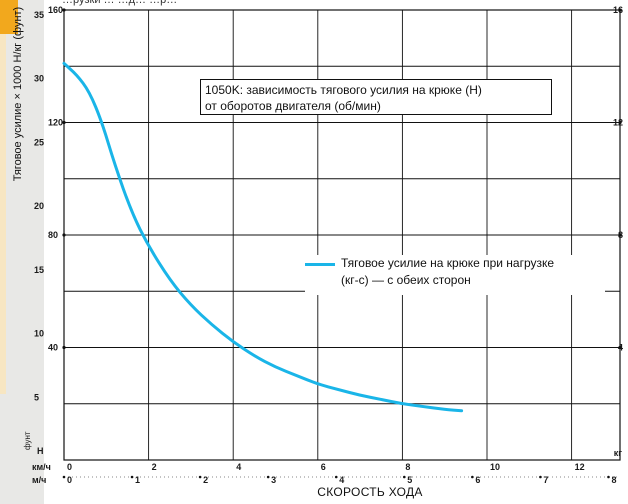 The width and height of the screenshot is (628, 504). Describe the element at coordinates (41, 467) in the screenshot. I see `unit-kmh-label: км/ч` at that location.